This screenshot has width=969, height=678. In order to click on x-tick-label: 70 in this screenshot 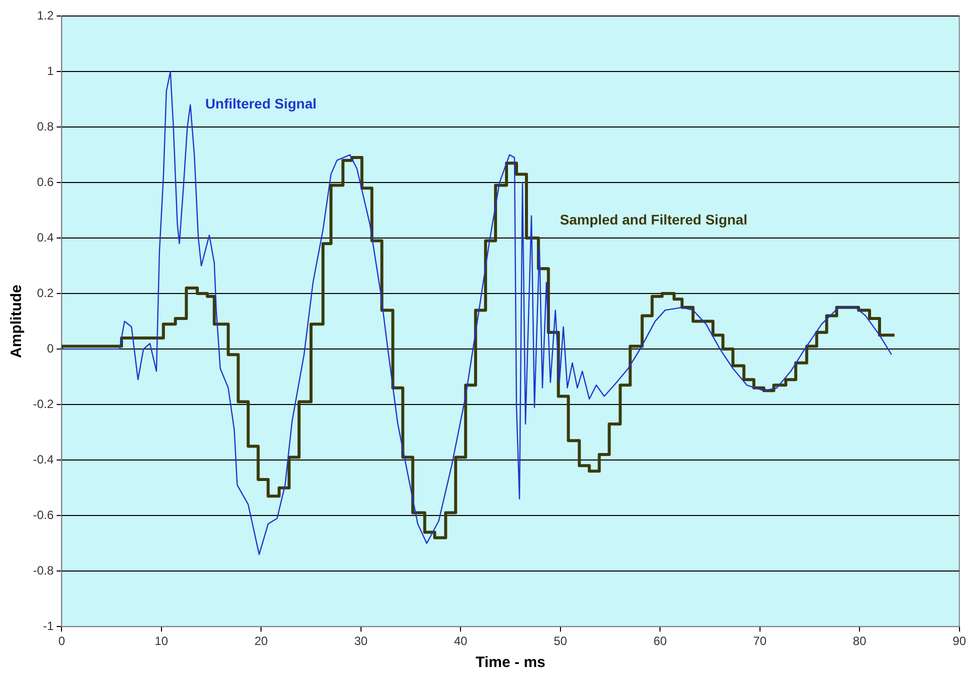, I will do `click(760, 641)`.